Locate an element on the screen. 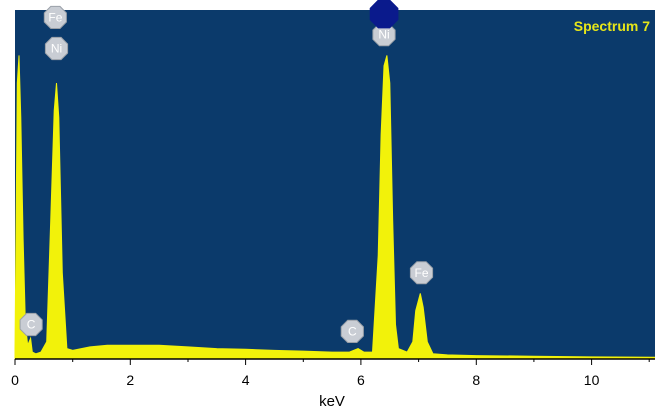 The height and width of the screenshot is (412, 655). peak-marker-ni-1: Ni is located at coordinates (56, 48).